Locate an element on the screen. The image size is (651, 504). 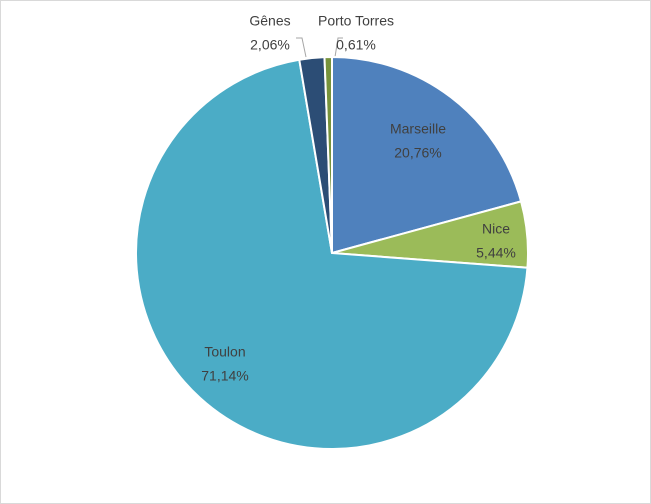
slice-value-label: 71,14% is located at coordinates (224, 376).